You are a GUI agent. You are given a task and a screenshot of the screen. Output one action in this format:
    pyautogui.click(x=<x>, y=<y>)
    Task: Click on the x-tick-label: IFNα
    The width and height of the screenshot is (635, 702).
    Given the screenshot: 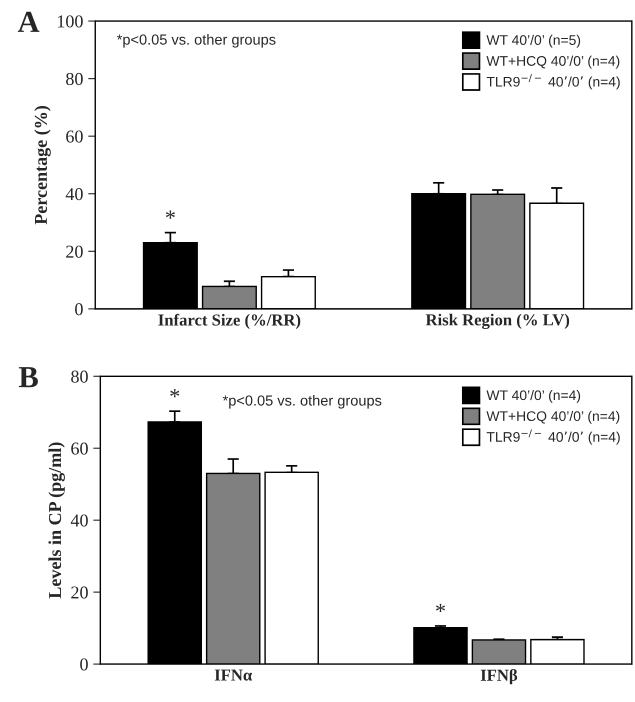 What is the action you would take?
    pyautogui.click(x=233, y=675)
    